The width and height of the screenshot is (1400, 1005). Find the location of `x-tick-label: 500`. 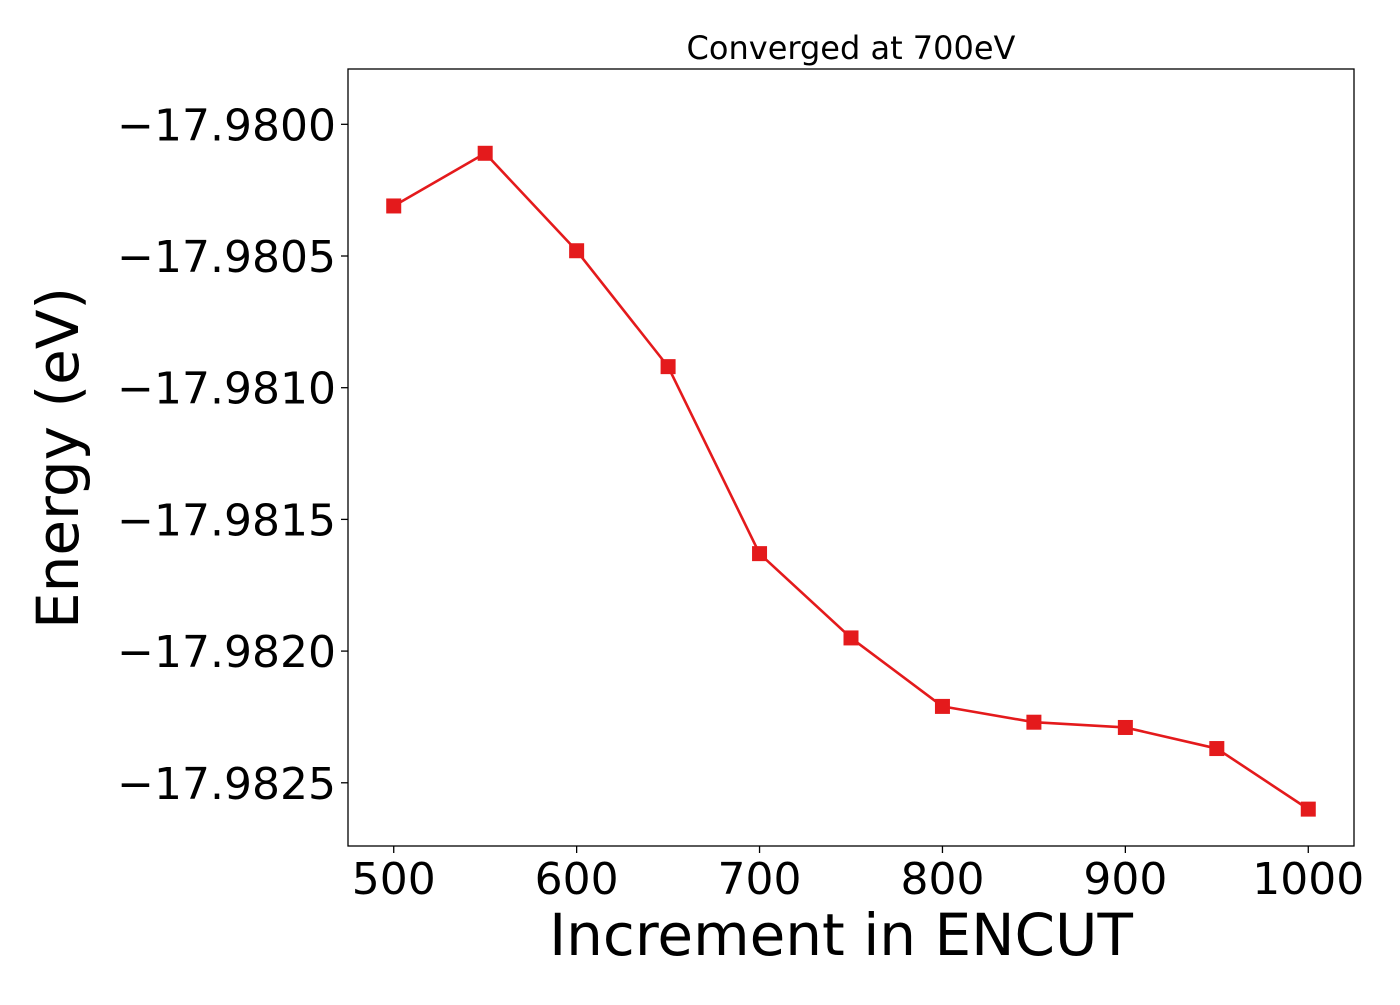

x-tick-label: 500 is located at coordinates (394, 879).